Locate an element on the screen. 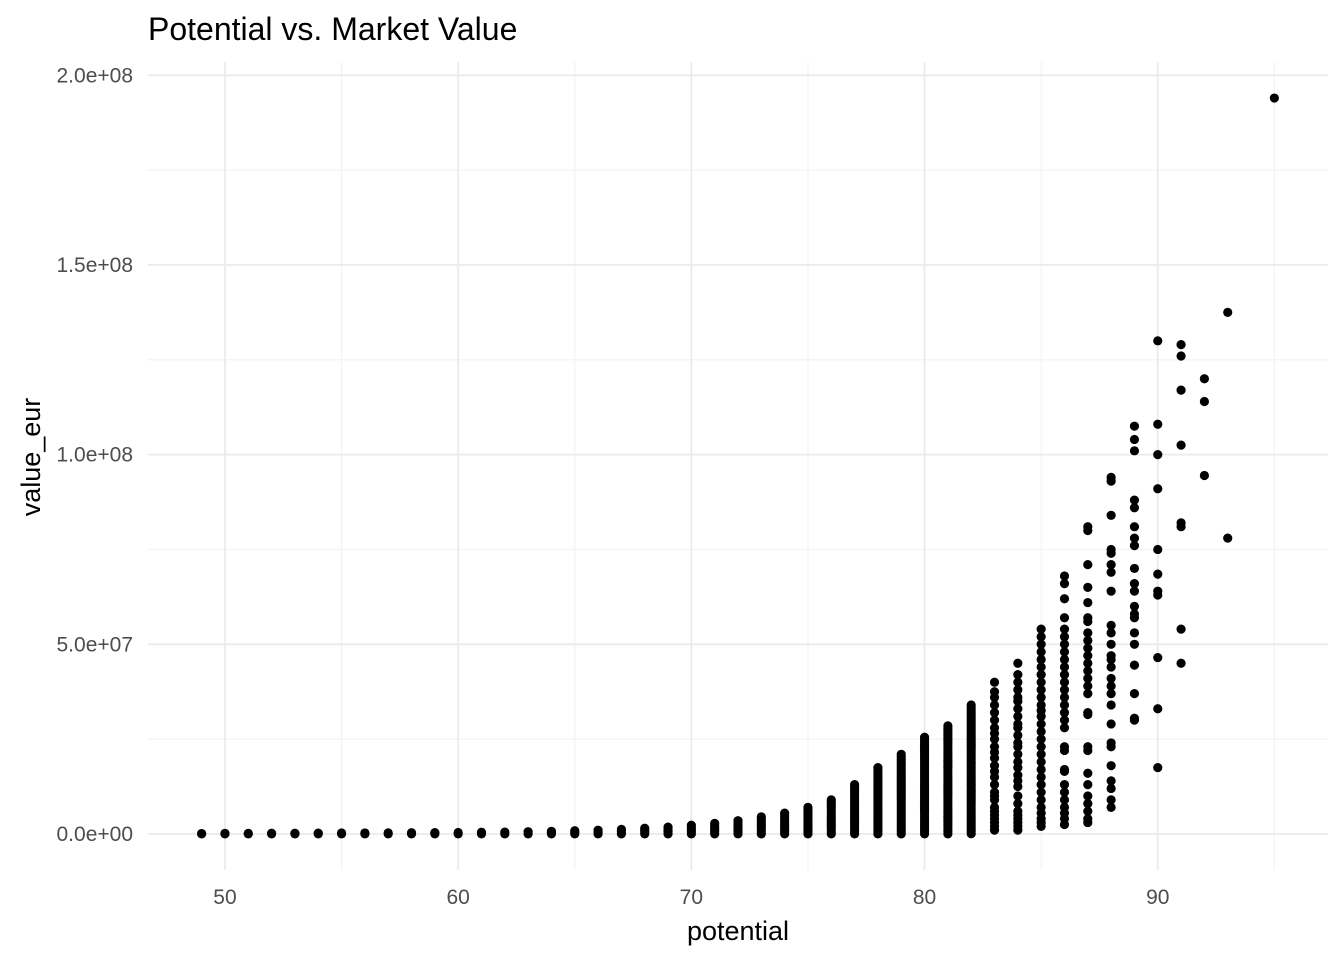 The image size is (1344, 960). y-tick-label: 1.0e+08 is located at coordinates (95, 455).